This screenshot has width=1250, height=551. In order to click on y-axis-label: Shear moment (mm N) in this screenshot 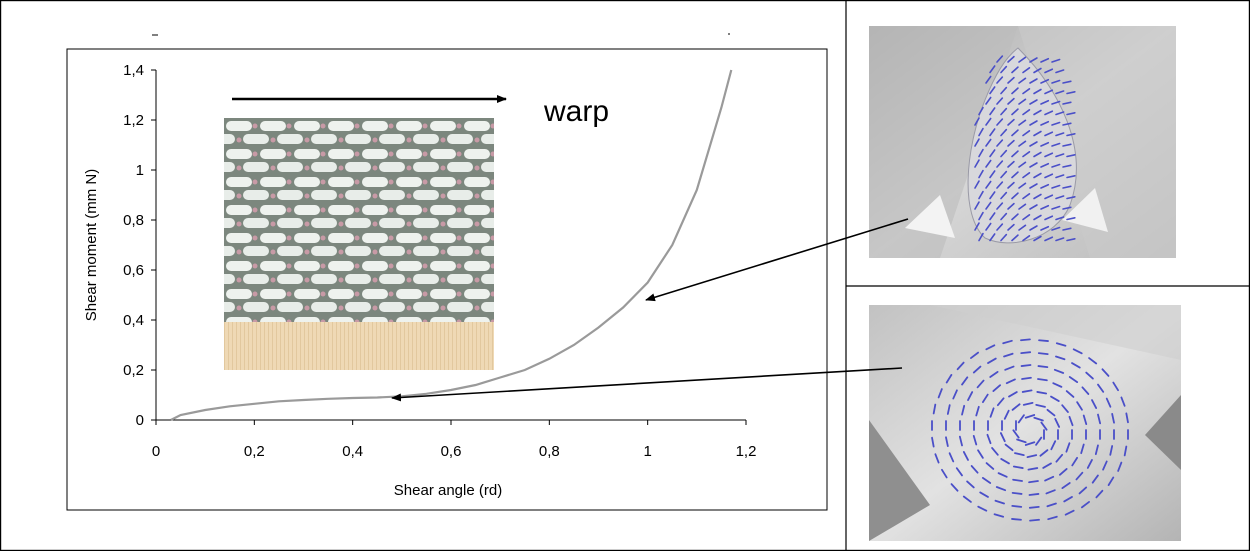, I will do `click(91, 245)`.